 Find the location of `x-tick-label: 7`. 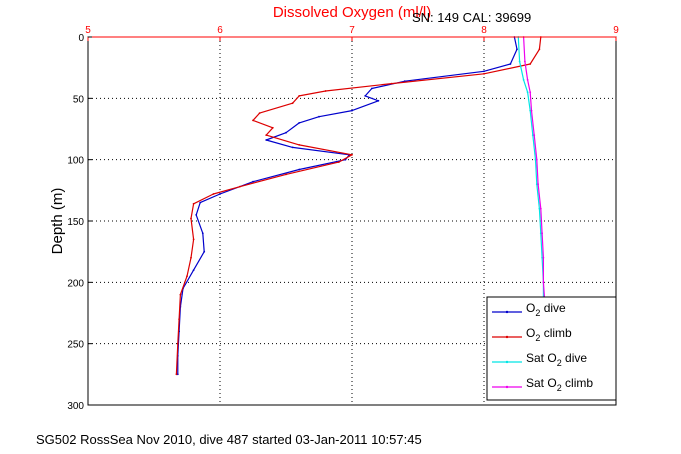

x-tick-label: 7 is located at coordinates (352, 30).